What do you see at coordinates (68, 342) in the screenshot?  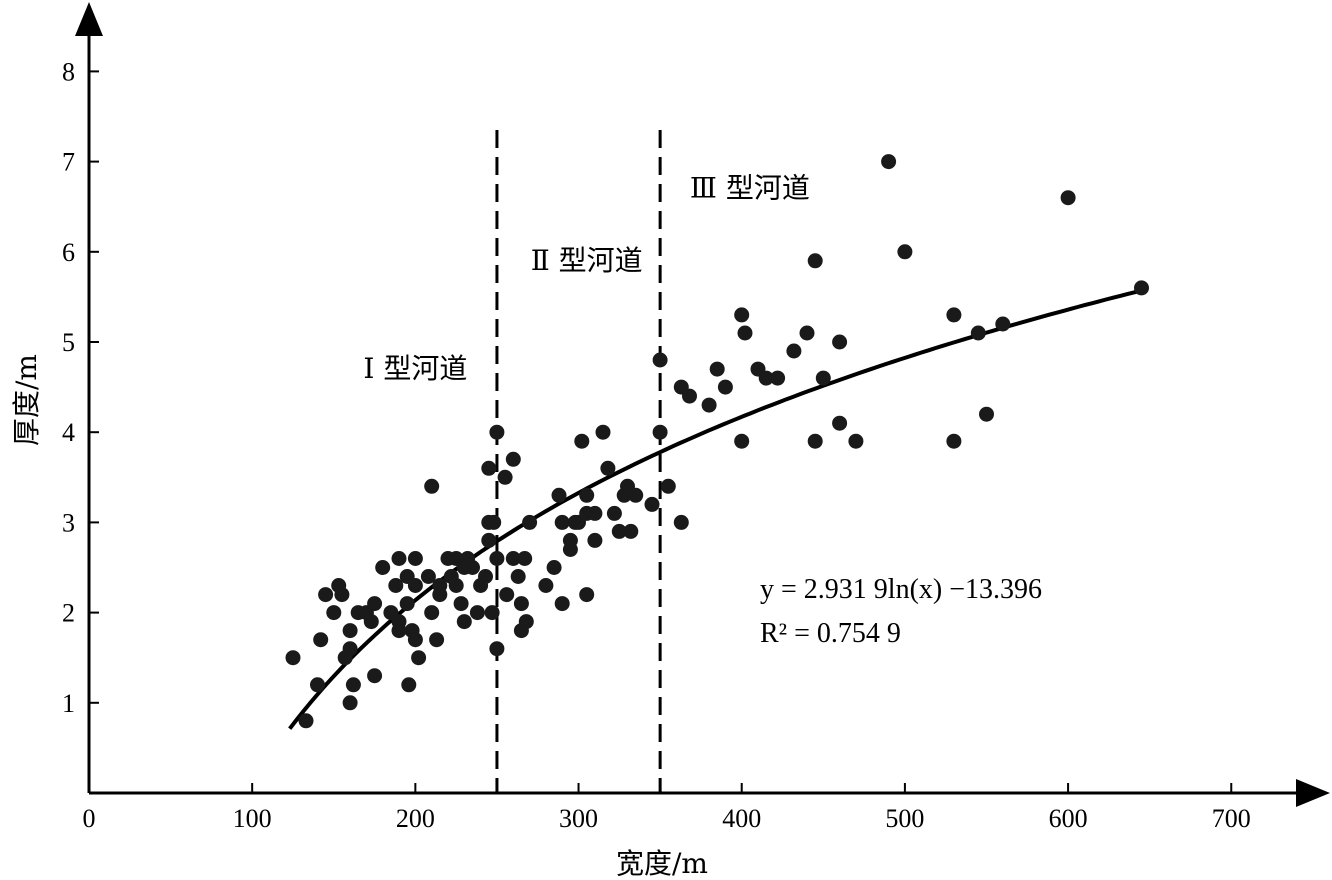 I see `y-tick-label: 5` at bounding box center [68, 342].